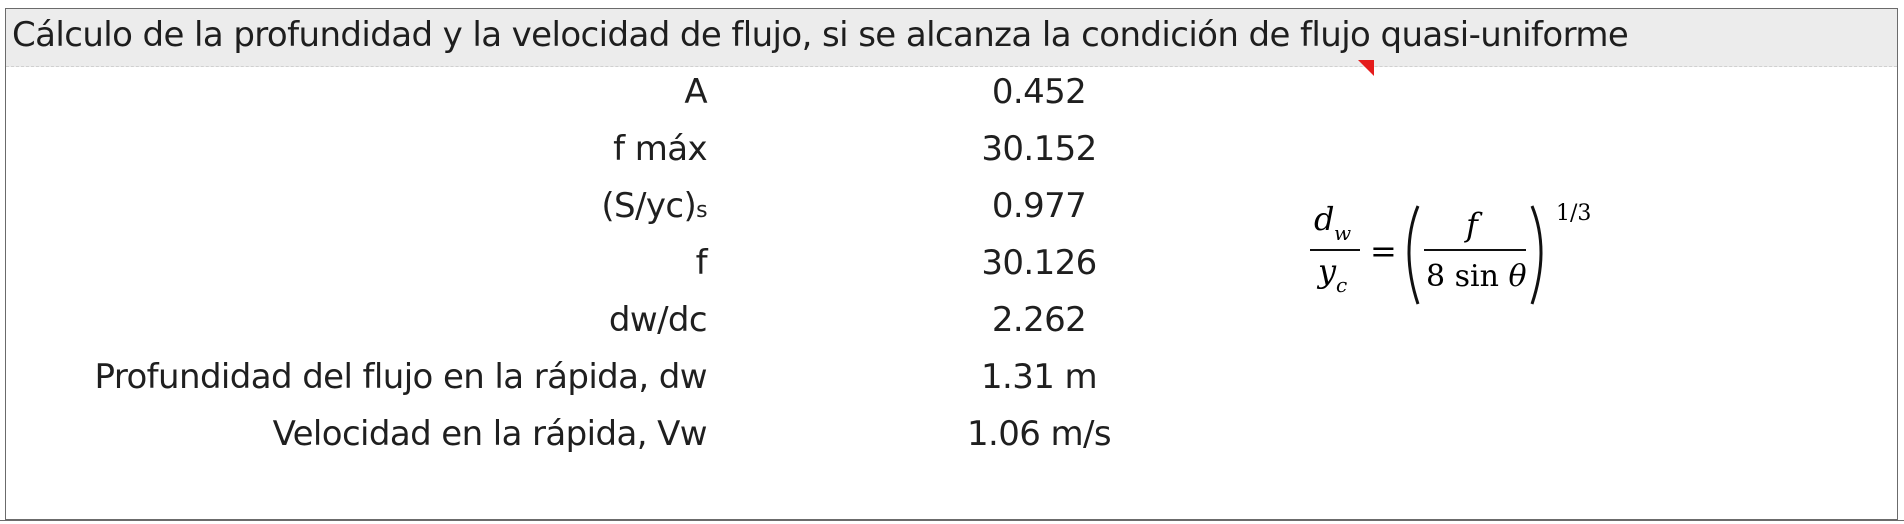 The image size is (1904, 524). I want to click on formula-inner-den-var: θ, so click(1517, 276).